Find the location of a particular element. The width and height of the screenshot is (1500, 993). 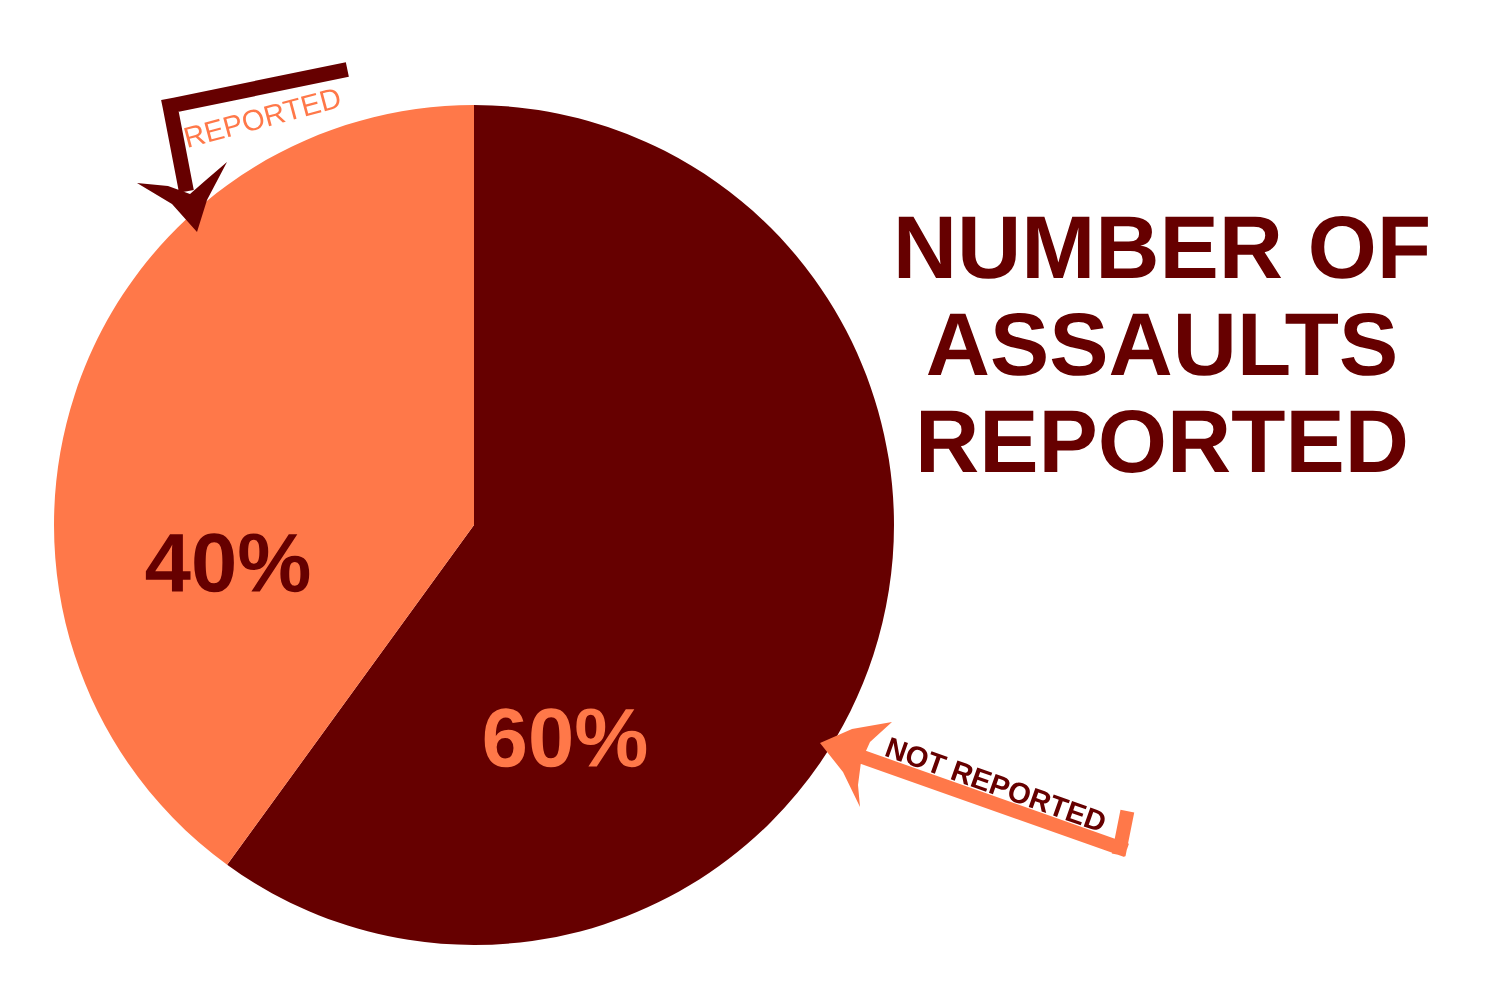

data-label: 40% is located at coordinates (227, 563).